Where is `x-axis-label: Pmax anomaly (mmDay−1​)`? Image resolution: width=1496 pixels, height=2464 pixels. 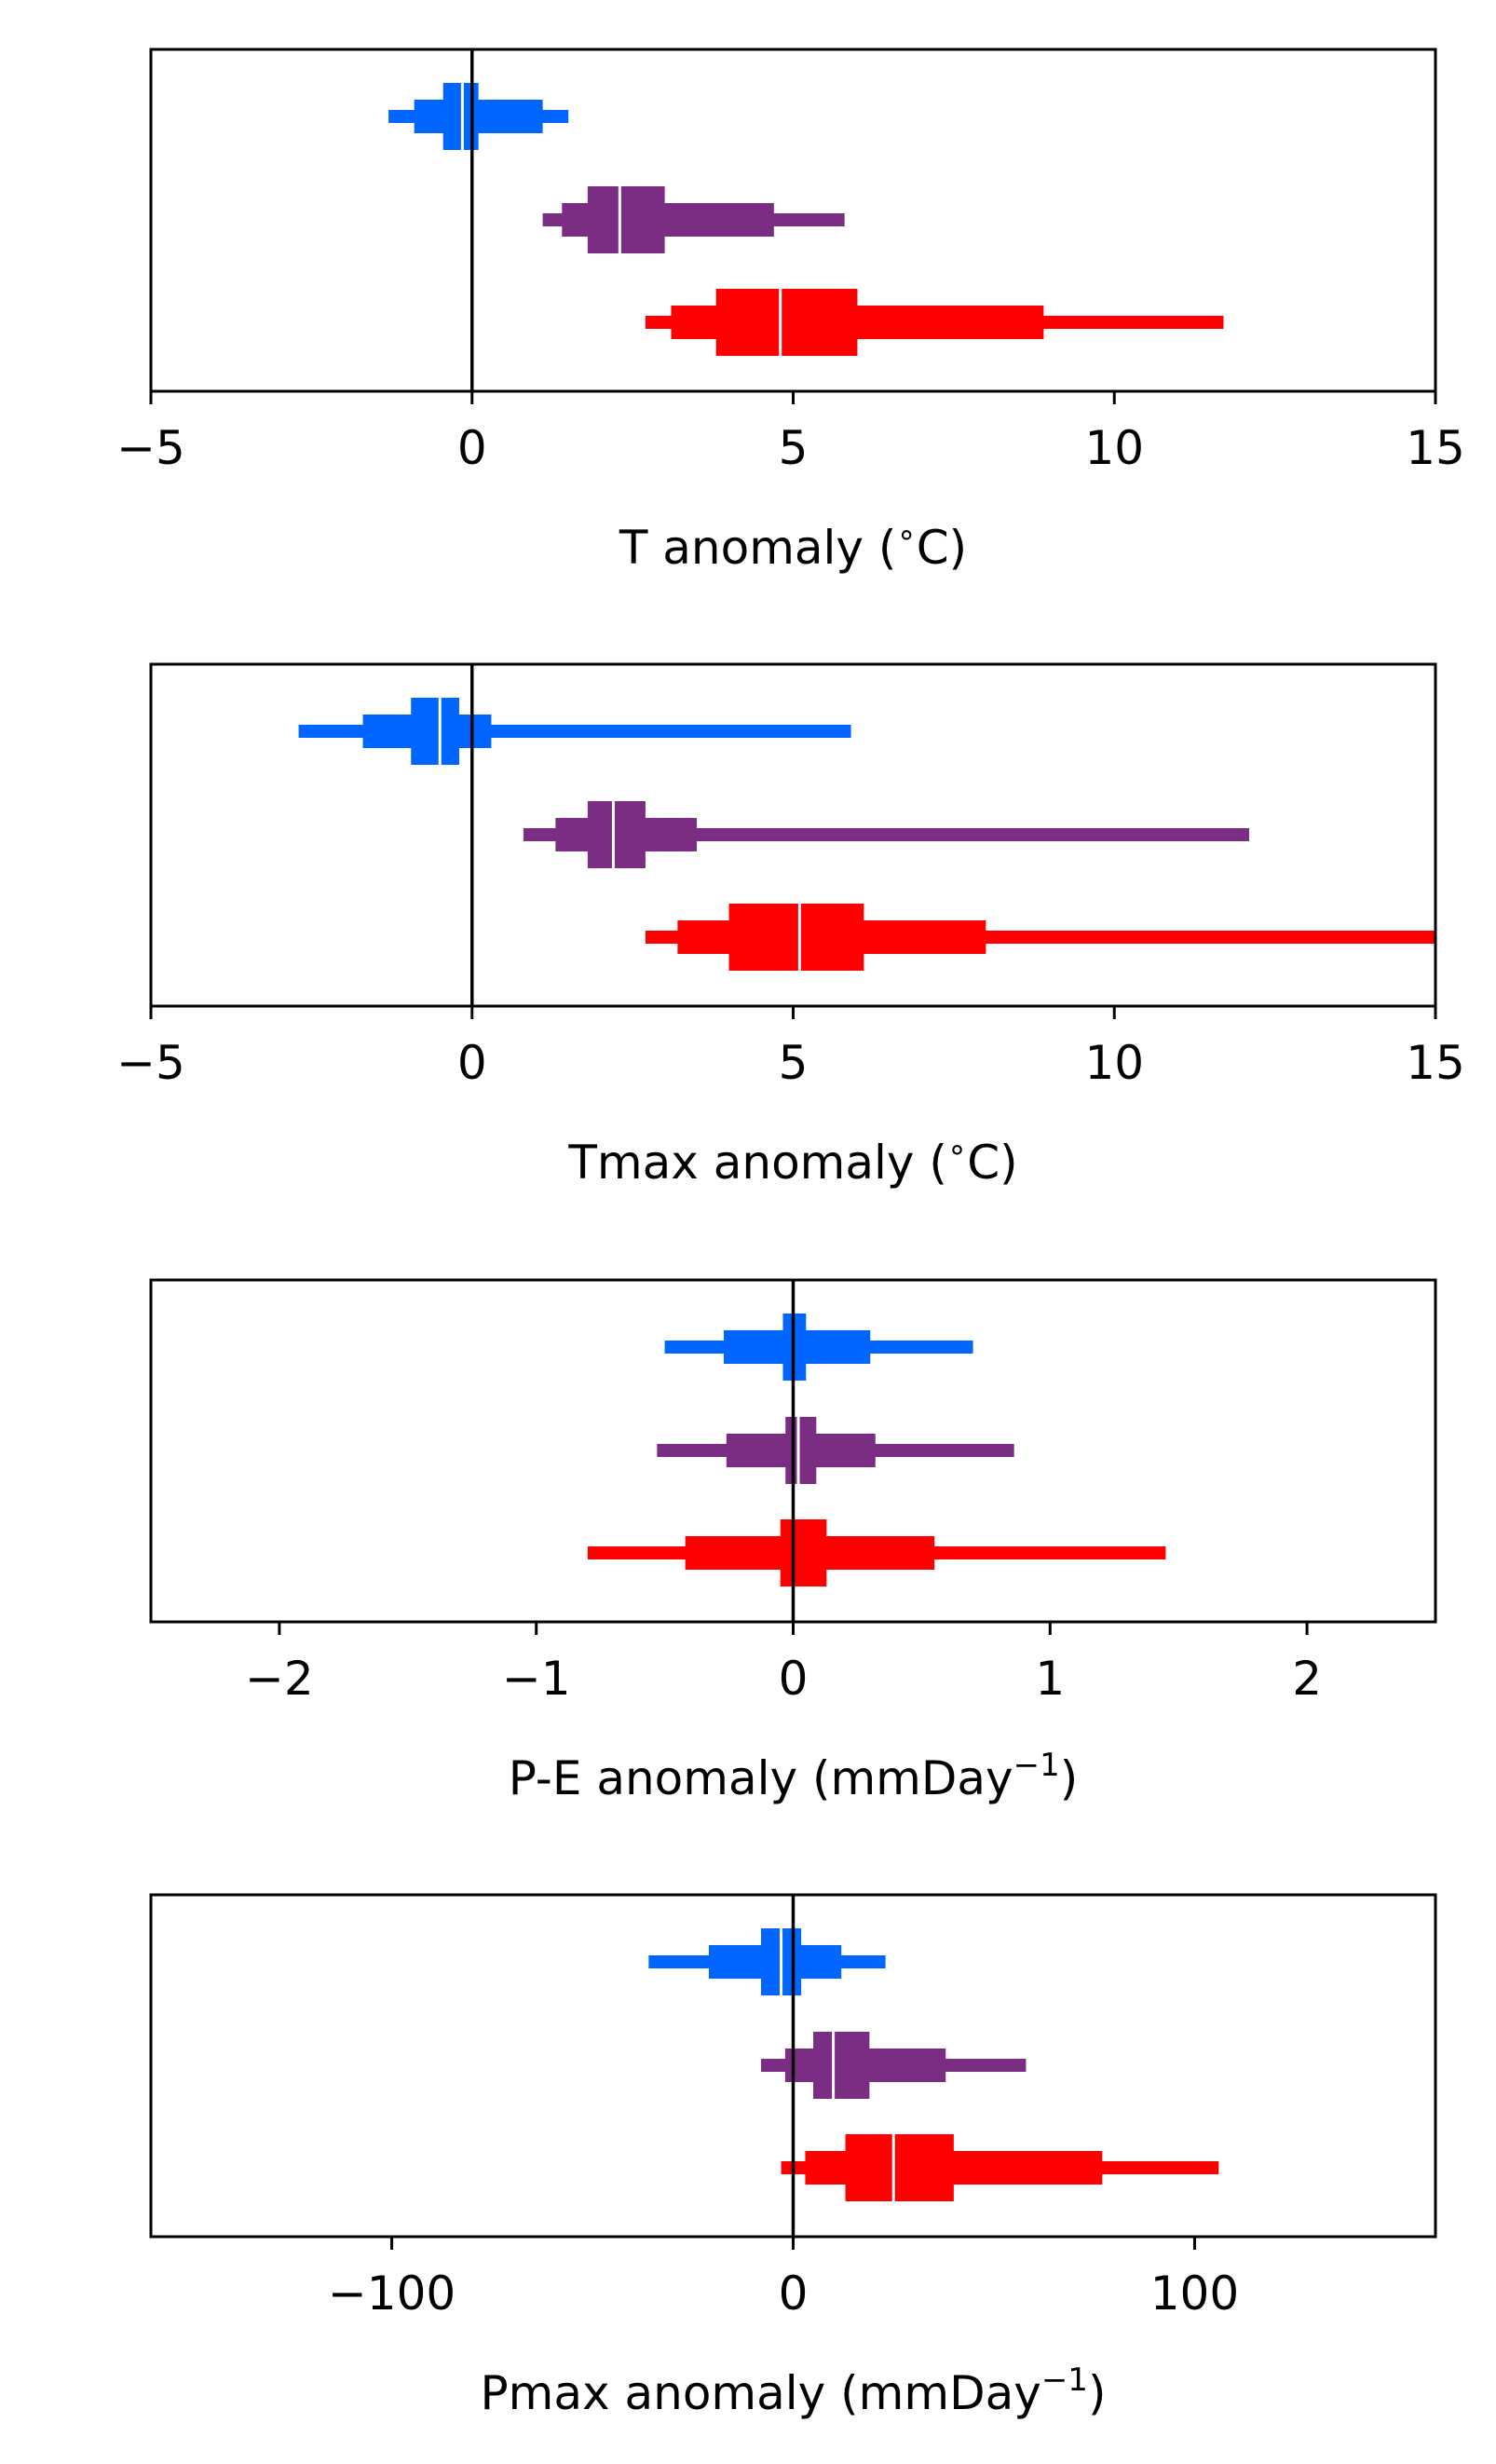 x-axis-label: Pmax anomaly (mmDay−1​) is located at coordinates (794, 2391).